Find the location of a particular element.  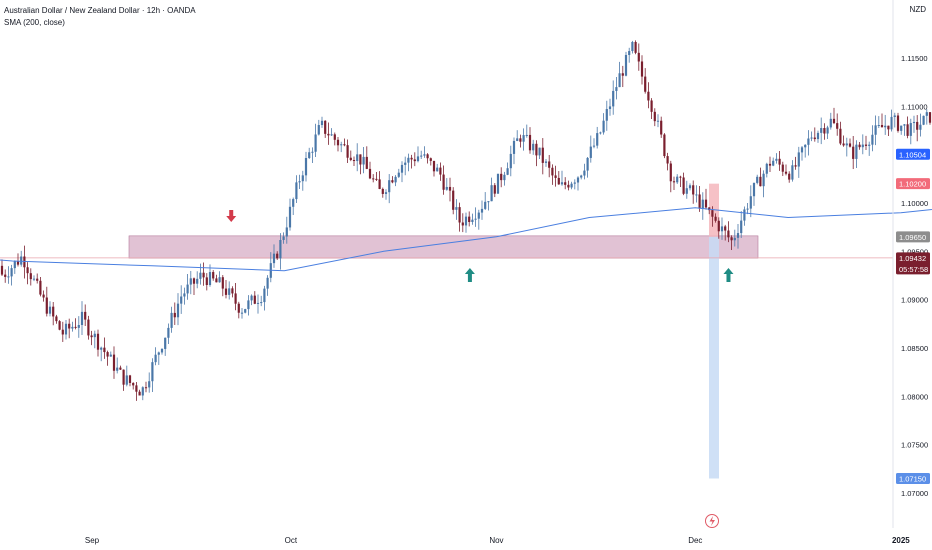

price-tick-label: 1.10000 is located at coordinates (914, 203).